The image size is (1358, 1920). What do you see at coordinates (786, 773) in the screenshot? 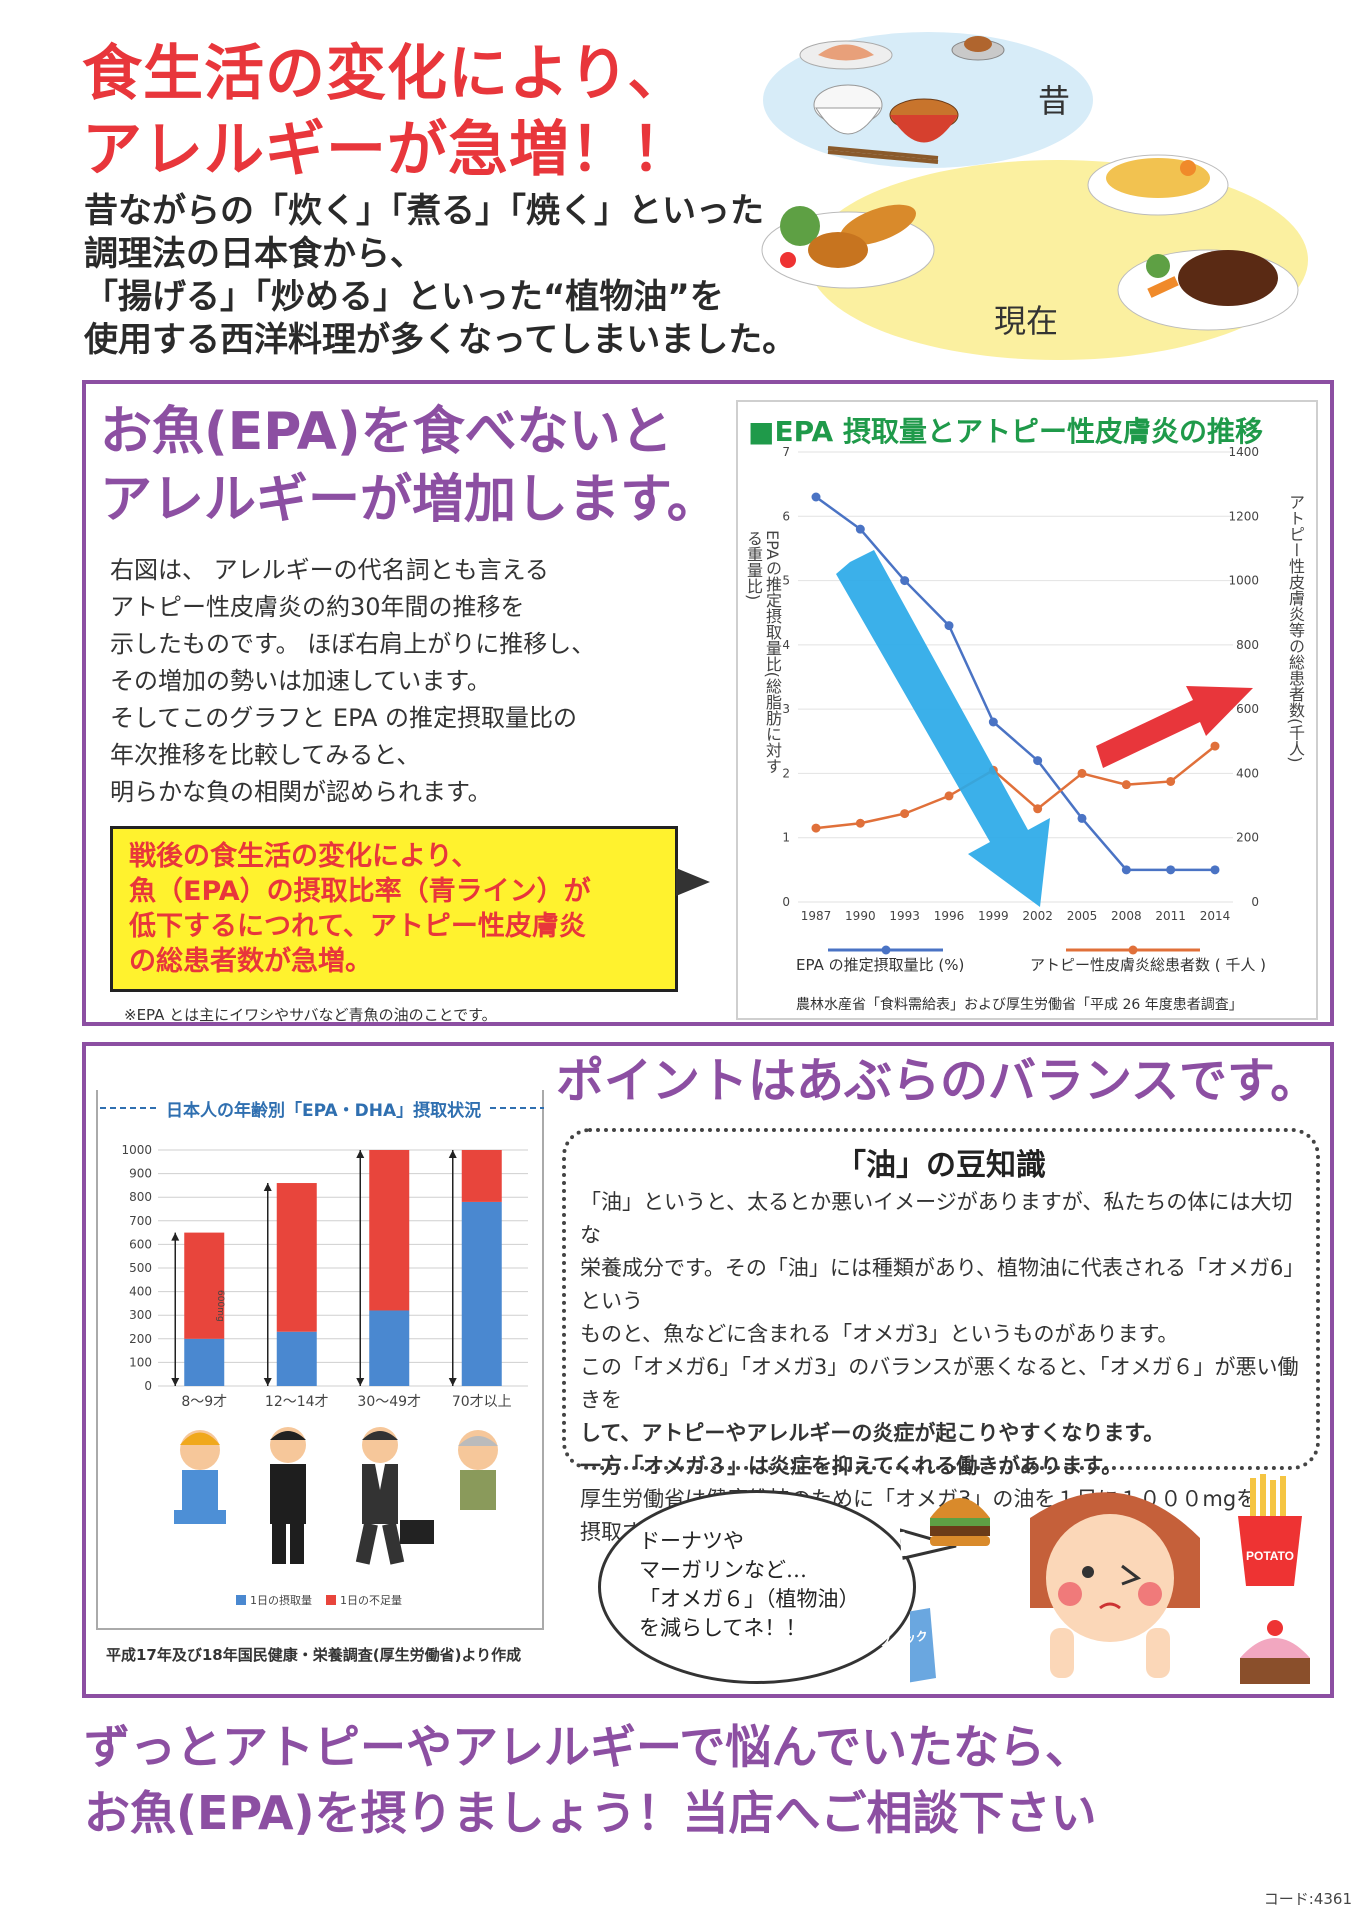
I see `left-axis-tick: 2` at bounding box center [786, 773].